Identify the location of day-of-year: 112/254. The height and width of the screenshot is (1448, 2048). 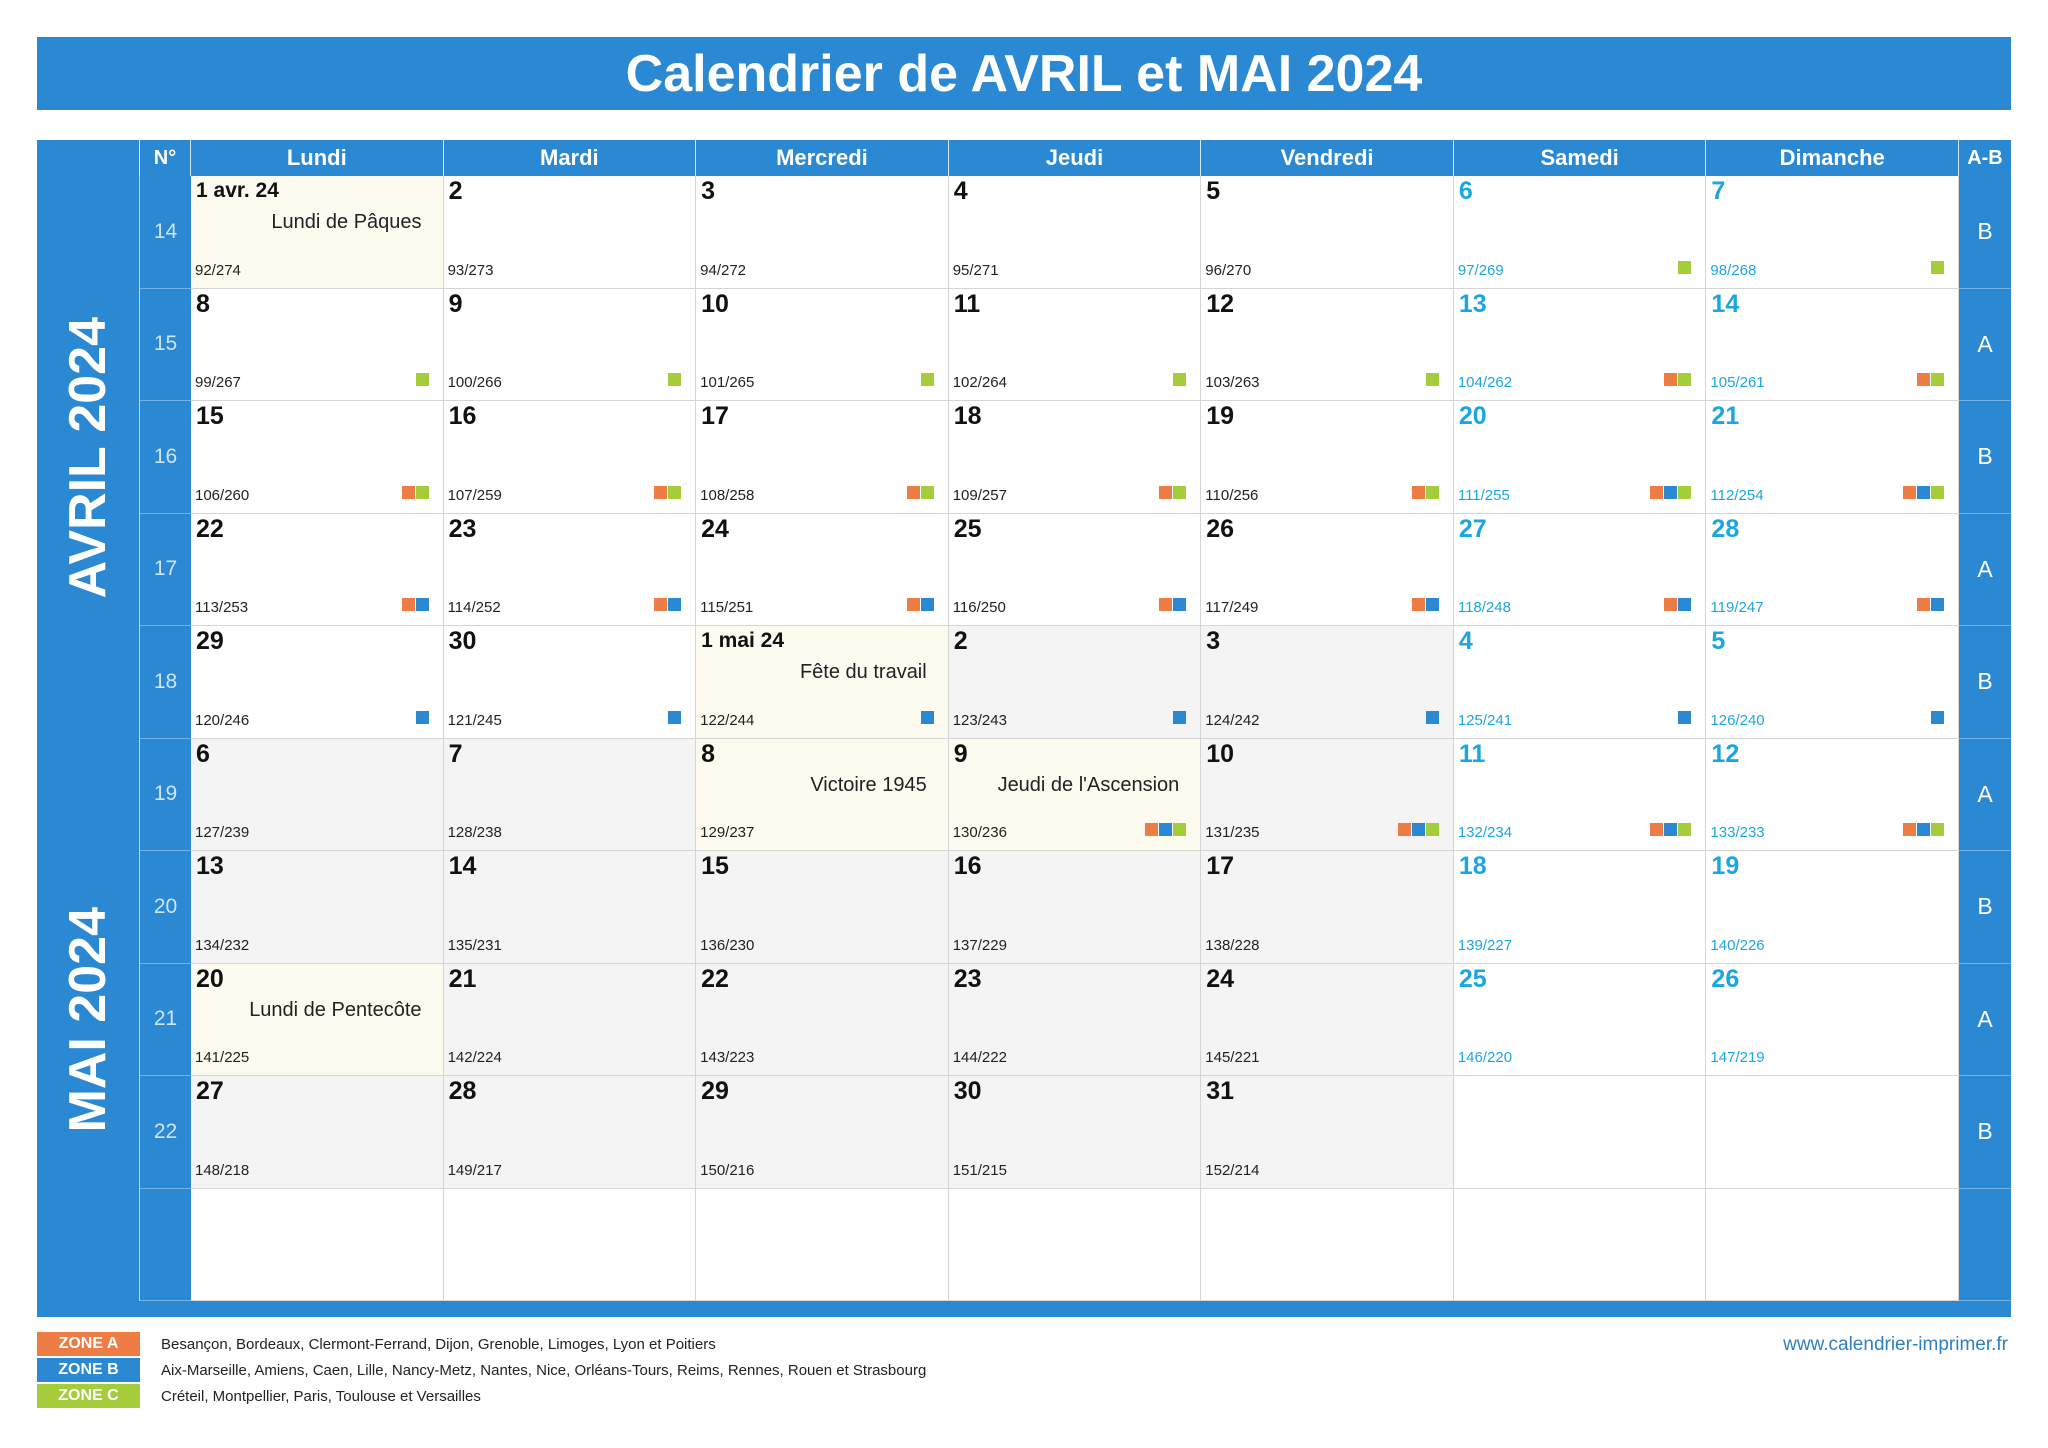
(1737, 495).